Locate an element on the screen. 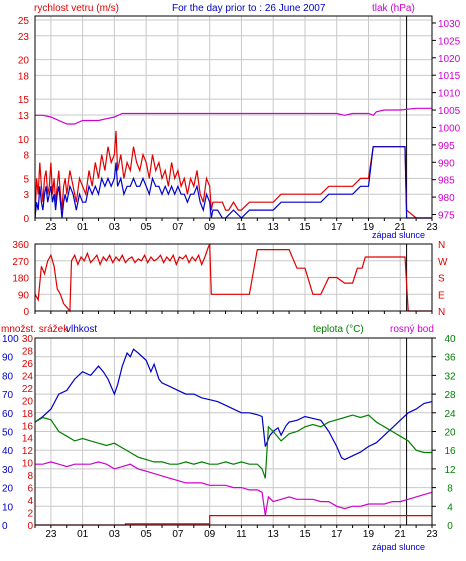 The width and height of the screenshot is (466, 561). y-tick-label: 360 is located at coordinates (20, 245).